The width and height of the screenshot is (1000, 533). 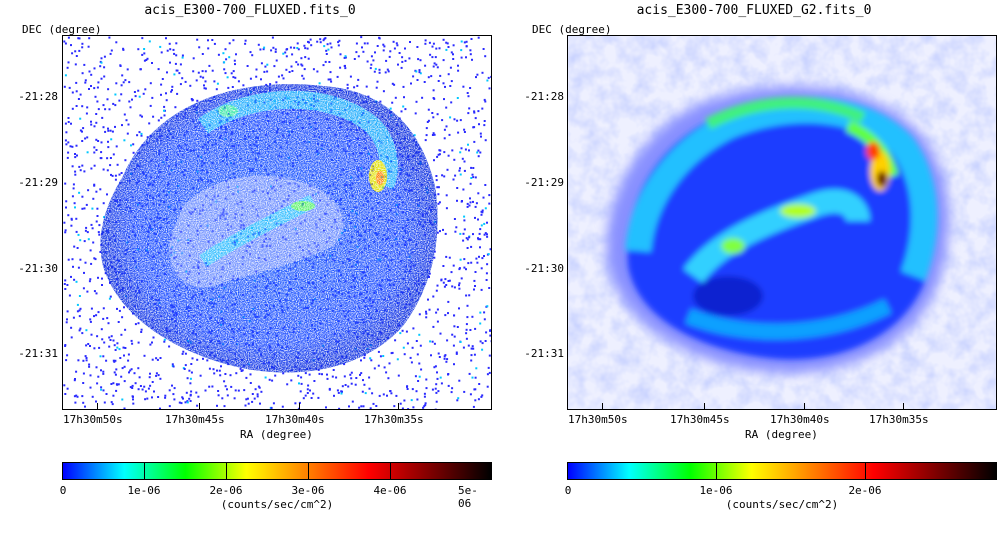 What do you see at coordinates (297, 140) in the screenshot?
I see `bright-filament-top` at bounding box center [297, 140].